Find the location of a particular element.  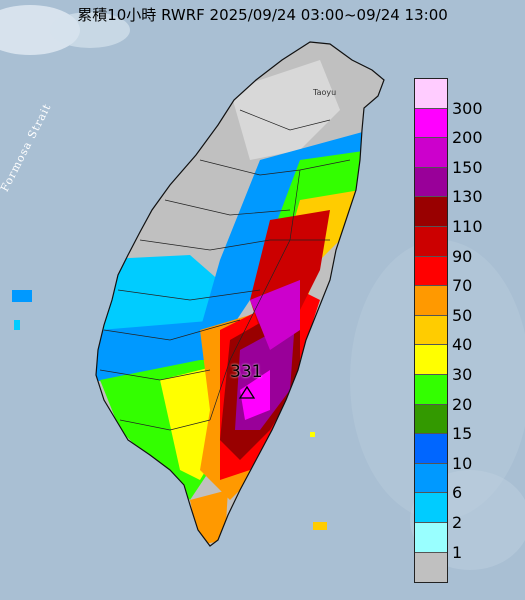

color-legend is located at coordinates (431, 331).